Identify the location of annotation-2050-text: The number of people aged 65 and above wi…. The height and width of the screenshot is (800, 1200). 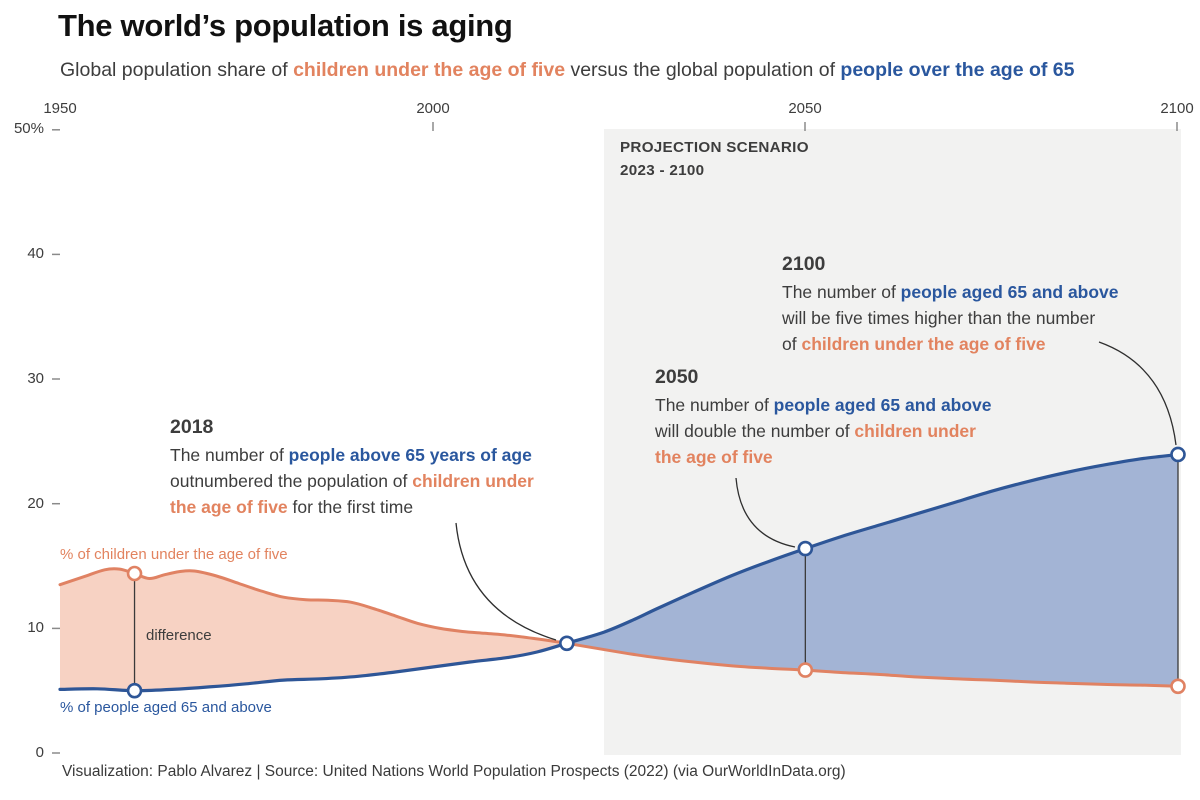
(823, 431).